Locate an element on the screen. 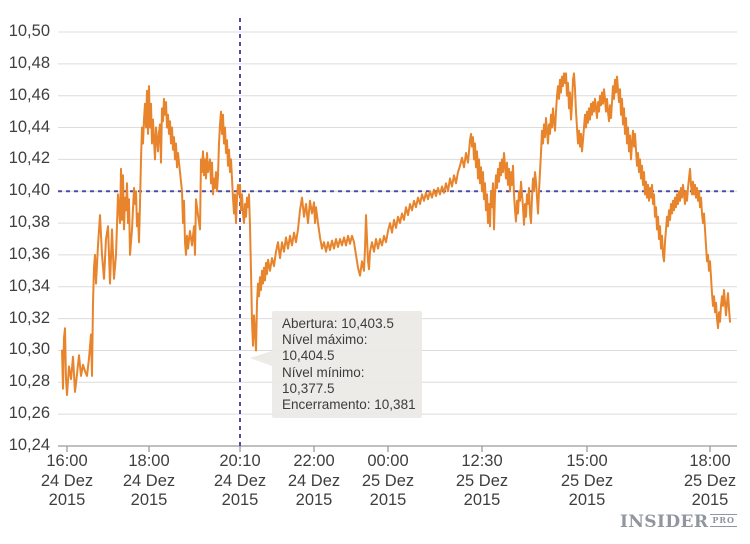  x-axis-label: 18:00 24 Dez 2015 is located at coordinates (149, 480).